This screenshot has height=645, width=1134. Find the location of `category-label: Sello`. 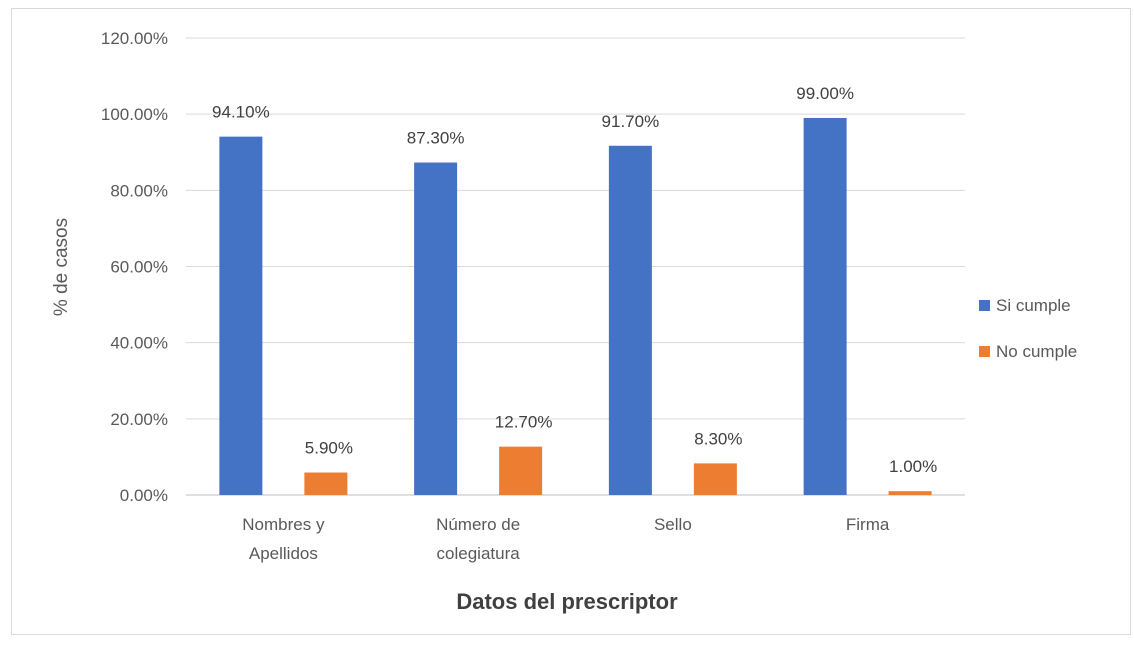

category-label: Sello is located at coordinates (673, 524).